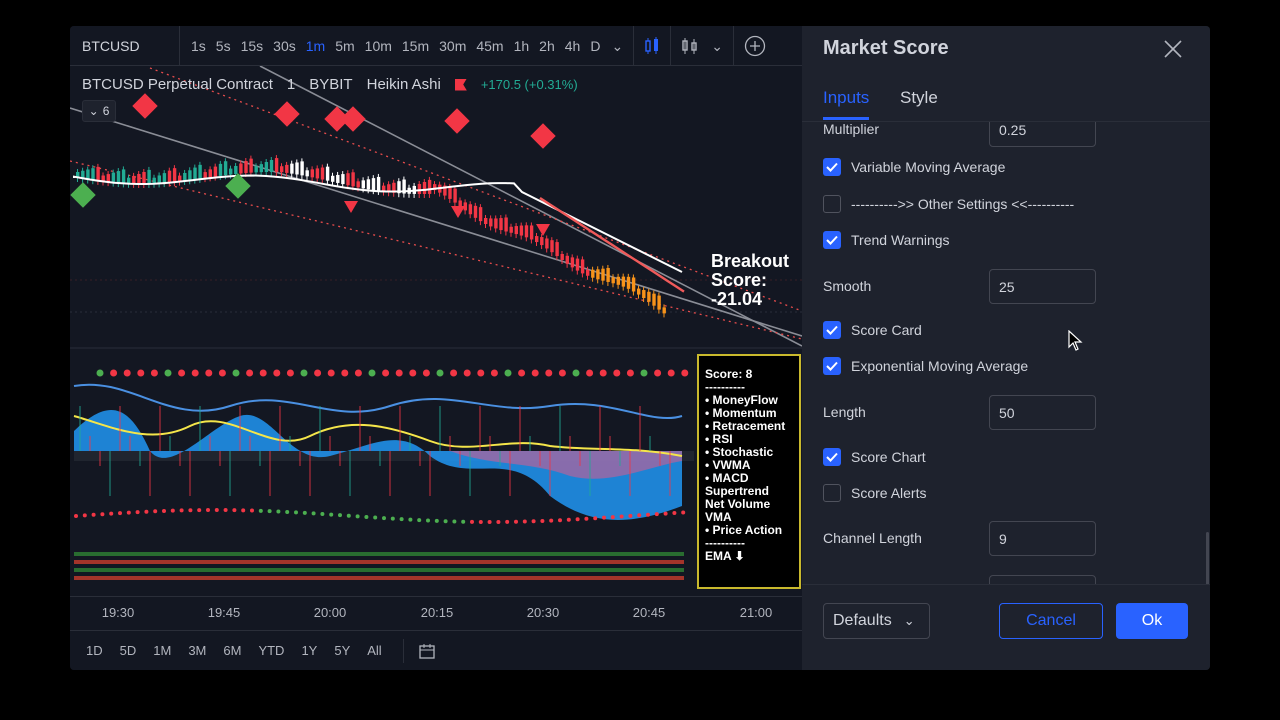  What do you see at coordinates (1051, 621) in the screenshot?
I see `cancel-button: Cancel` at bounding box center [1051, 621].